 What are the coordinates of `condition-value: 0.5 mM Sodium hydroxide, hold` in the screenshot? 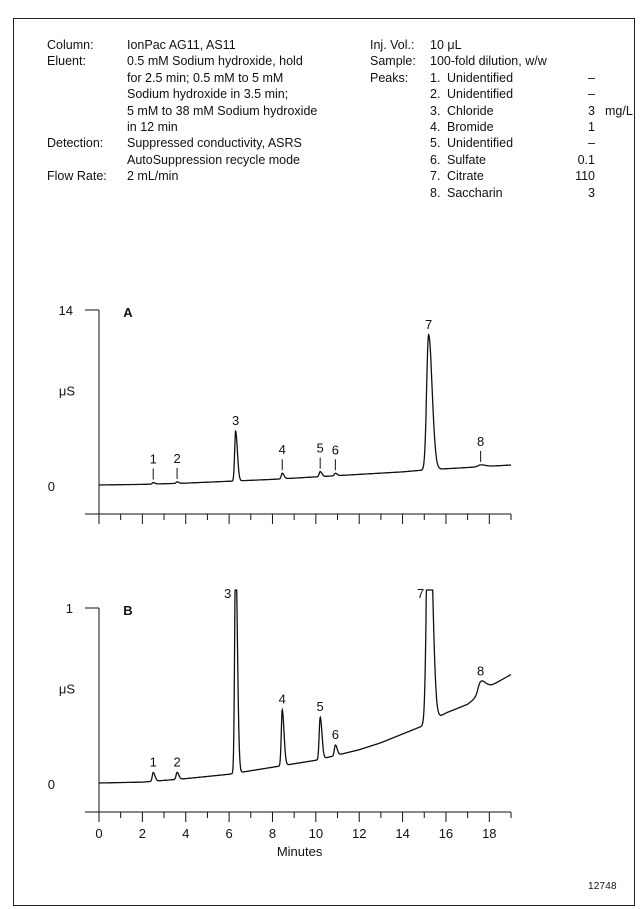 It's located at (215, 61).